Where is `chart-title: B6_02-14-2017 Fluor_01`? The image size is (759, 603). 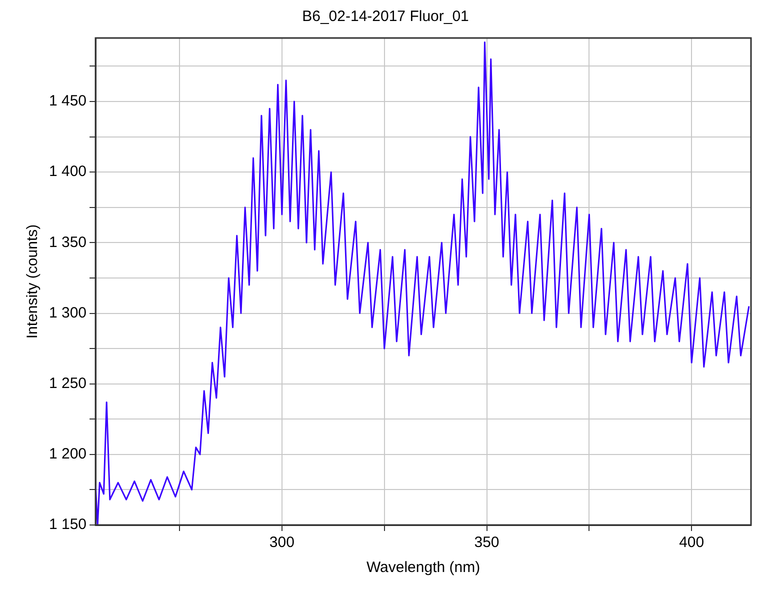 chart-title: B6_02-14-2017 Fluor_01 is located at coordinates (385, 17).